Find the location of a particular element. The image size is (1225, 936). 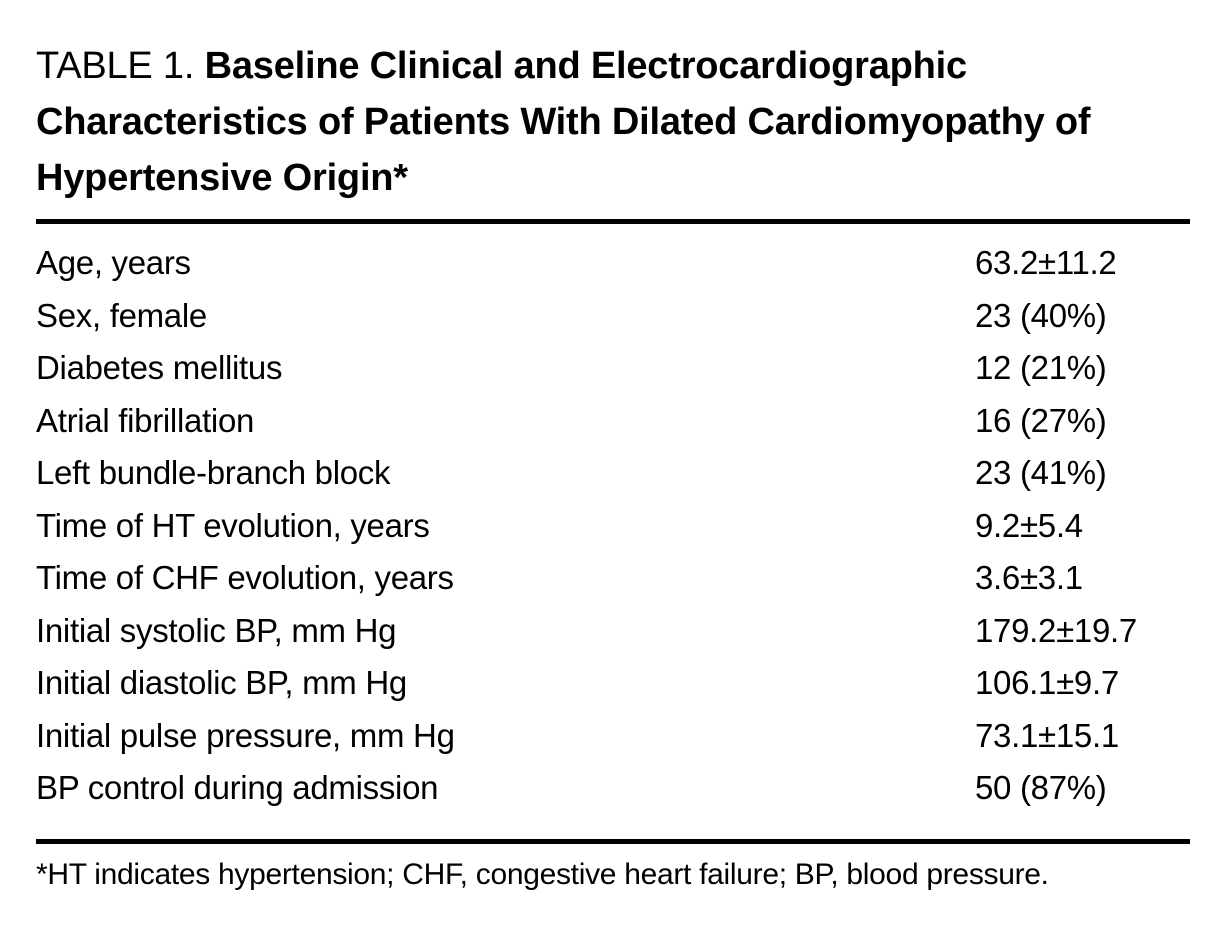

row-characteristic: Diabetes mellitus is located at coordinates (159, 368).